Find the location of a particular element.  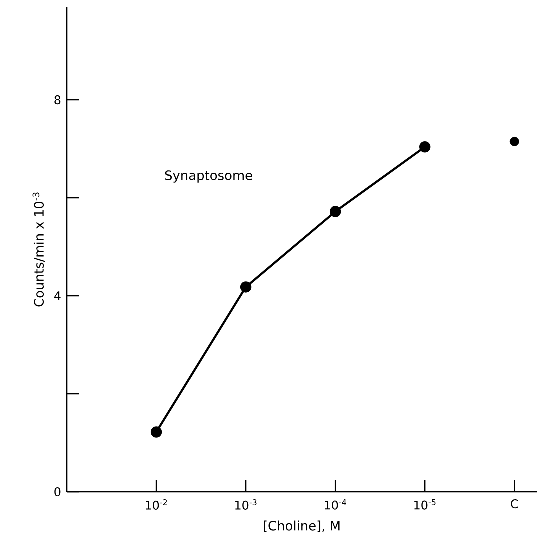

x-axis-title: [Choline], M is located at coordinates (302, 526).